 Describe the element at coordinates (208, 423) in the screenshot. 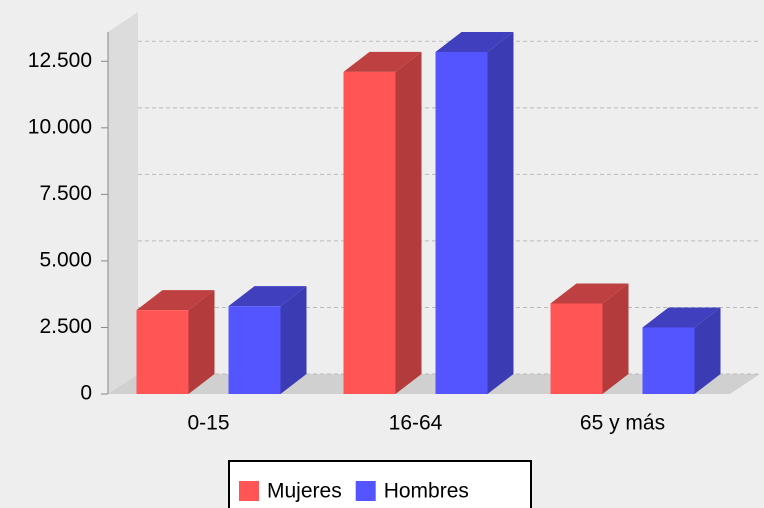

I see `x-tick-label: 0-15` at that location.